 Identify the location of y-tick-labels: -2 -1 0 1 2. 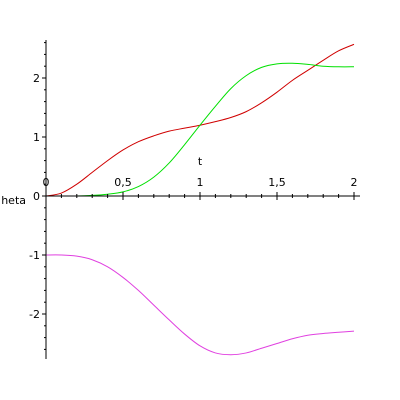
(34, 196).